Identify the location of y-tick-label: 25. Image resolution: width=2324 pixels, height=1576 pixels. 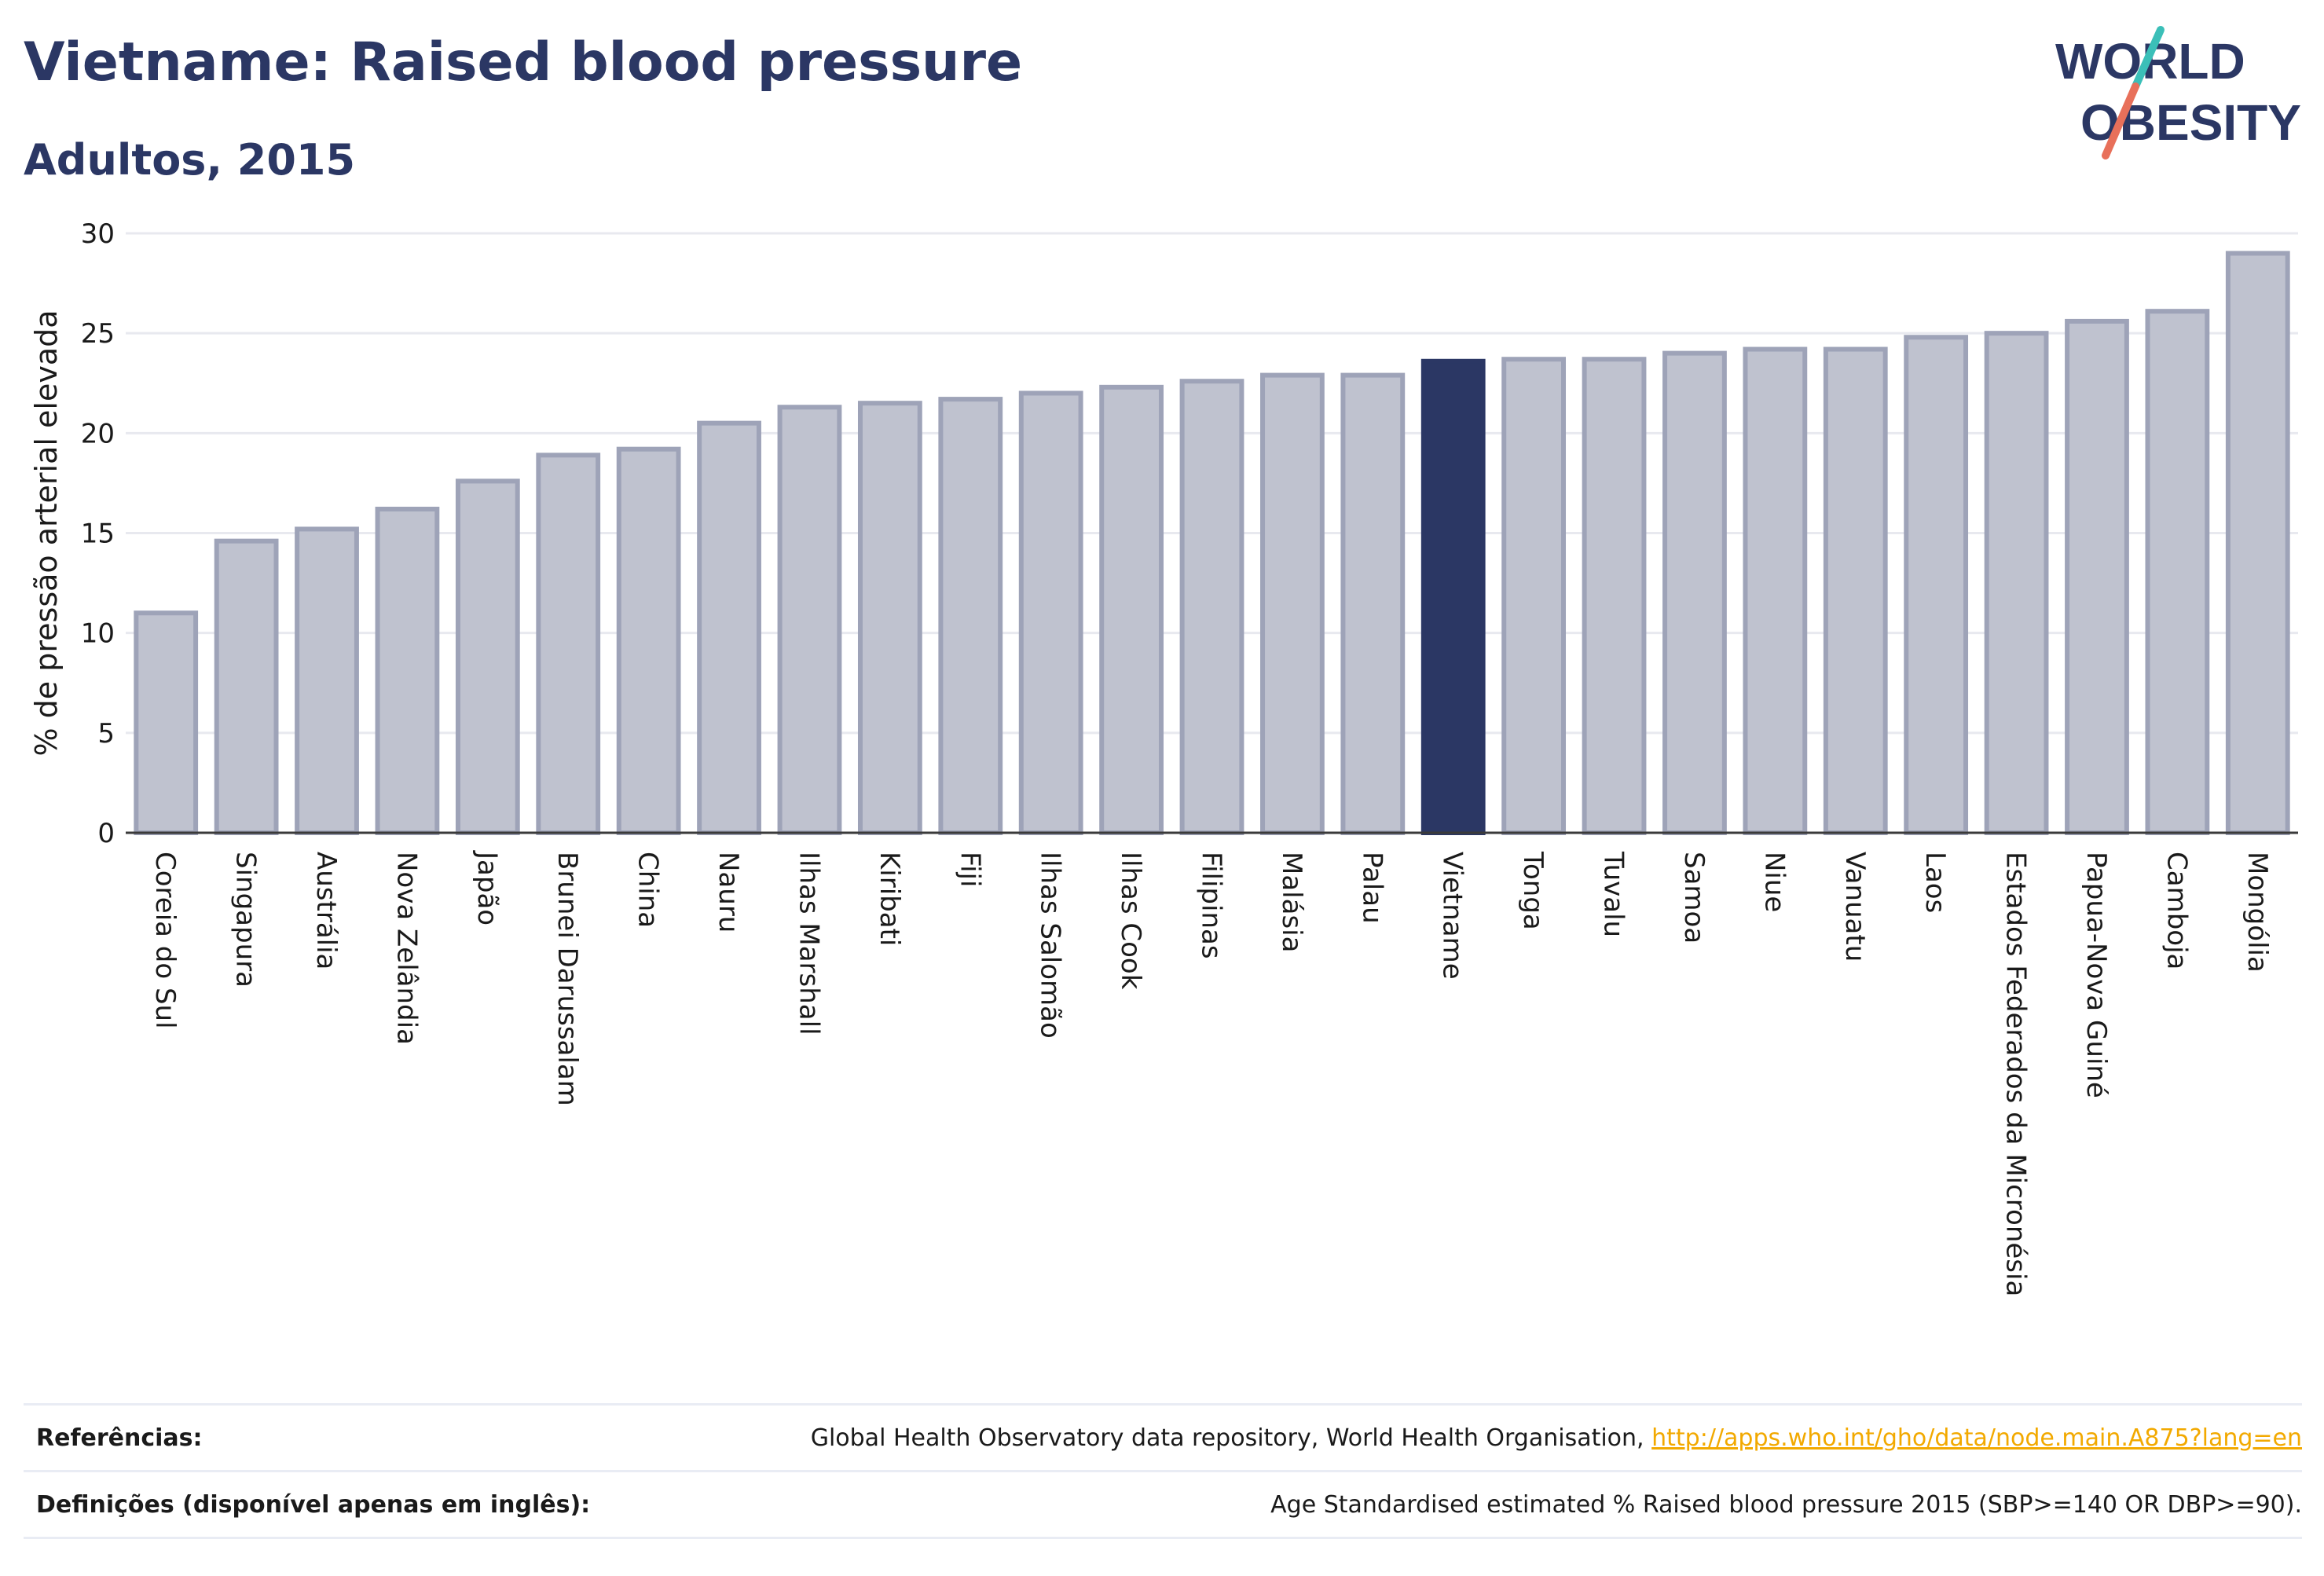
(98, 334).